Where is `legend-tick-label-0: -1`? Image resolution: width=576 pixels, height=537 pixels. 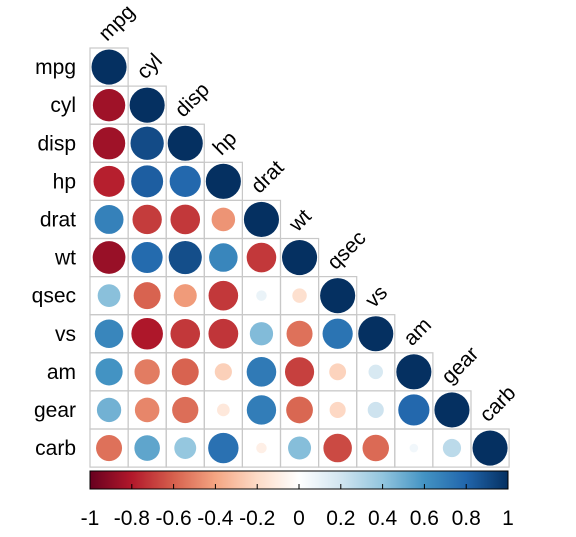 legend-tick-label-0: -1 is located at coordinates (90, 518).